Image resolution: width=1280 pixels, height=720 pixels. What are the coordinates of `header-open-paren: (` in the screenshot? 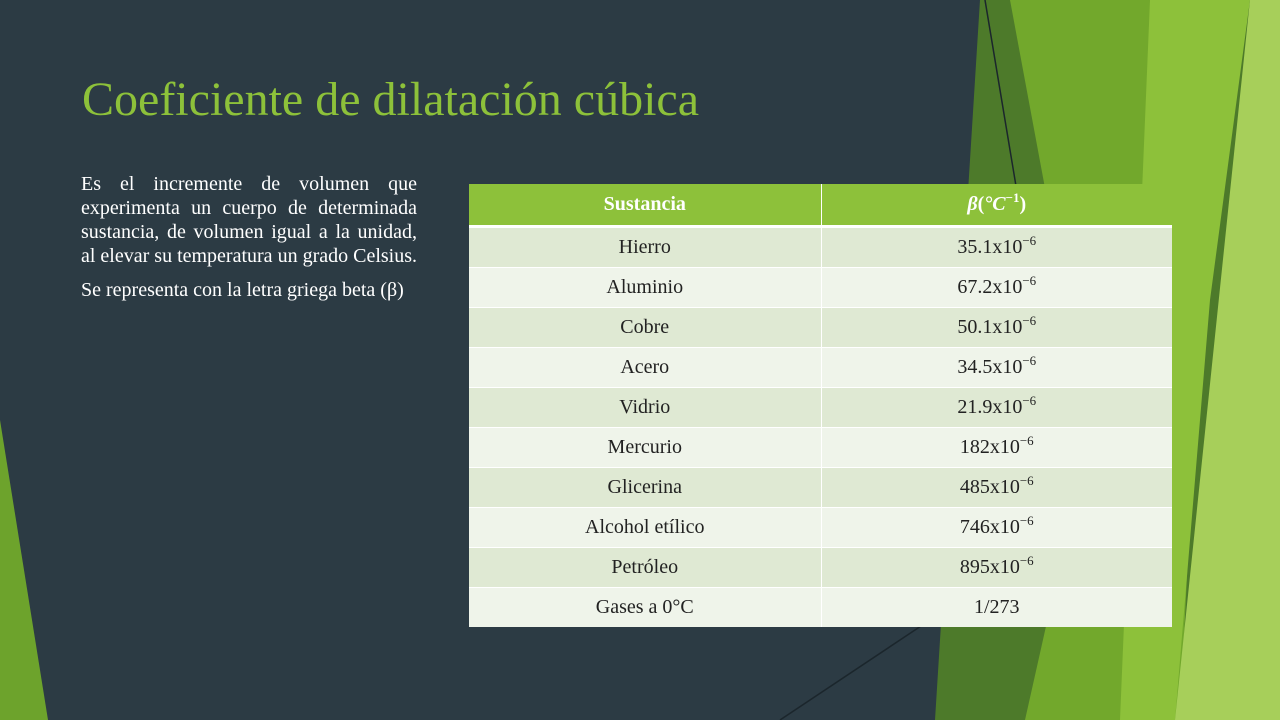 It's located at (981, 204).